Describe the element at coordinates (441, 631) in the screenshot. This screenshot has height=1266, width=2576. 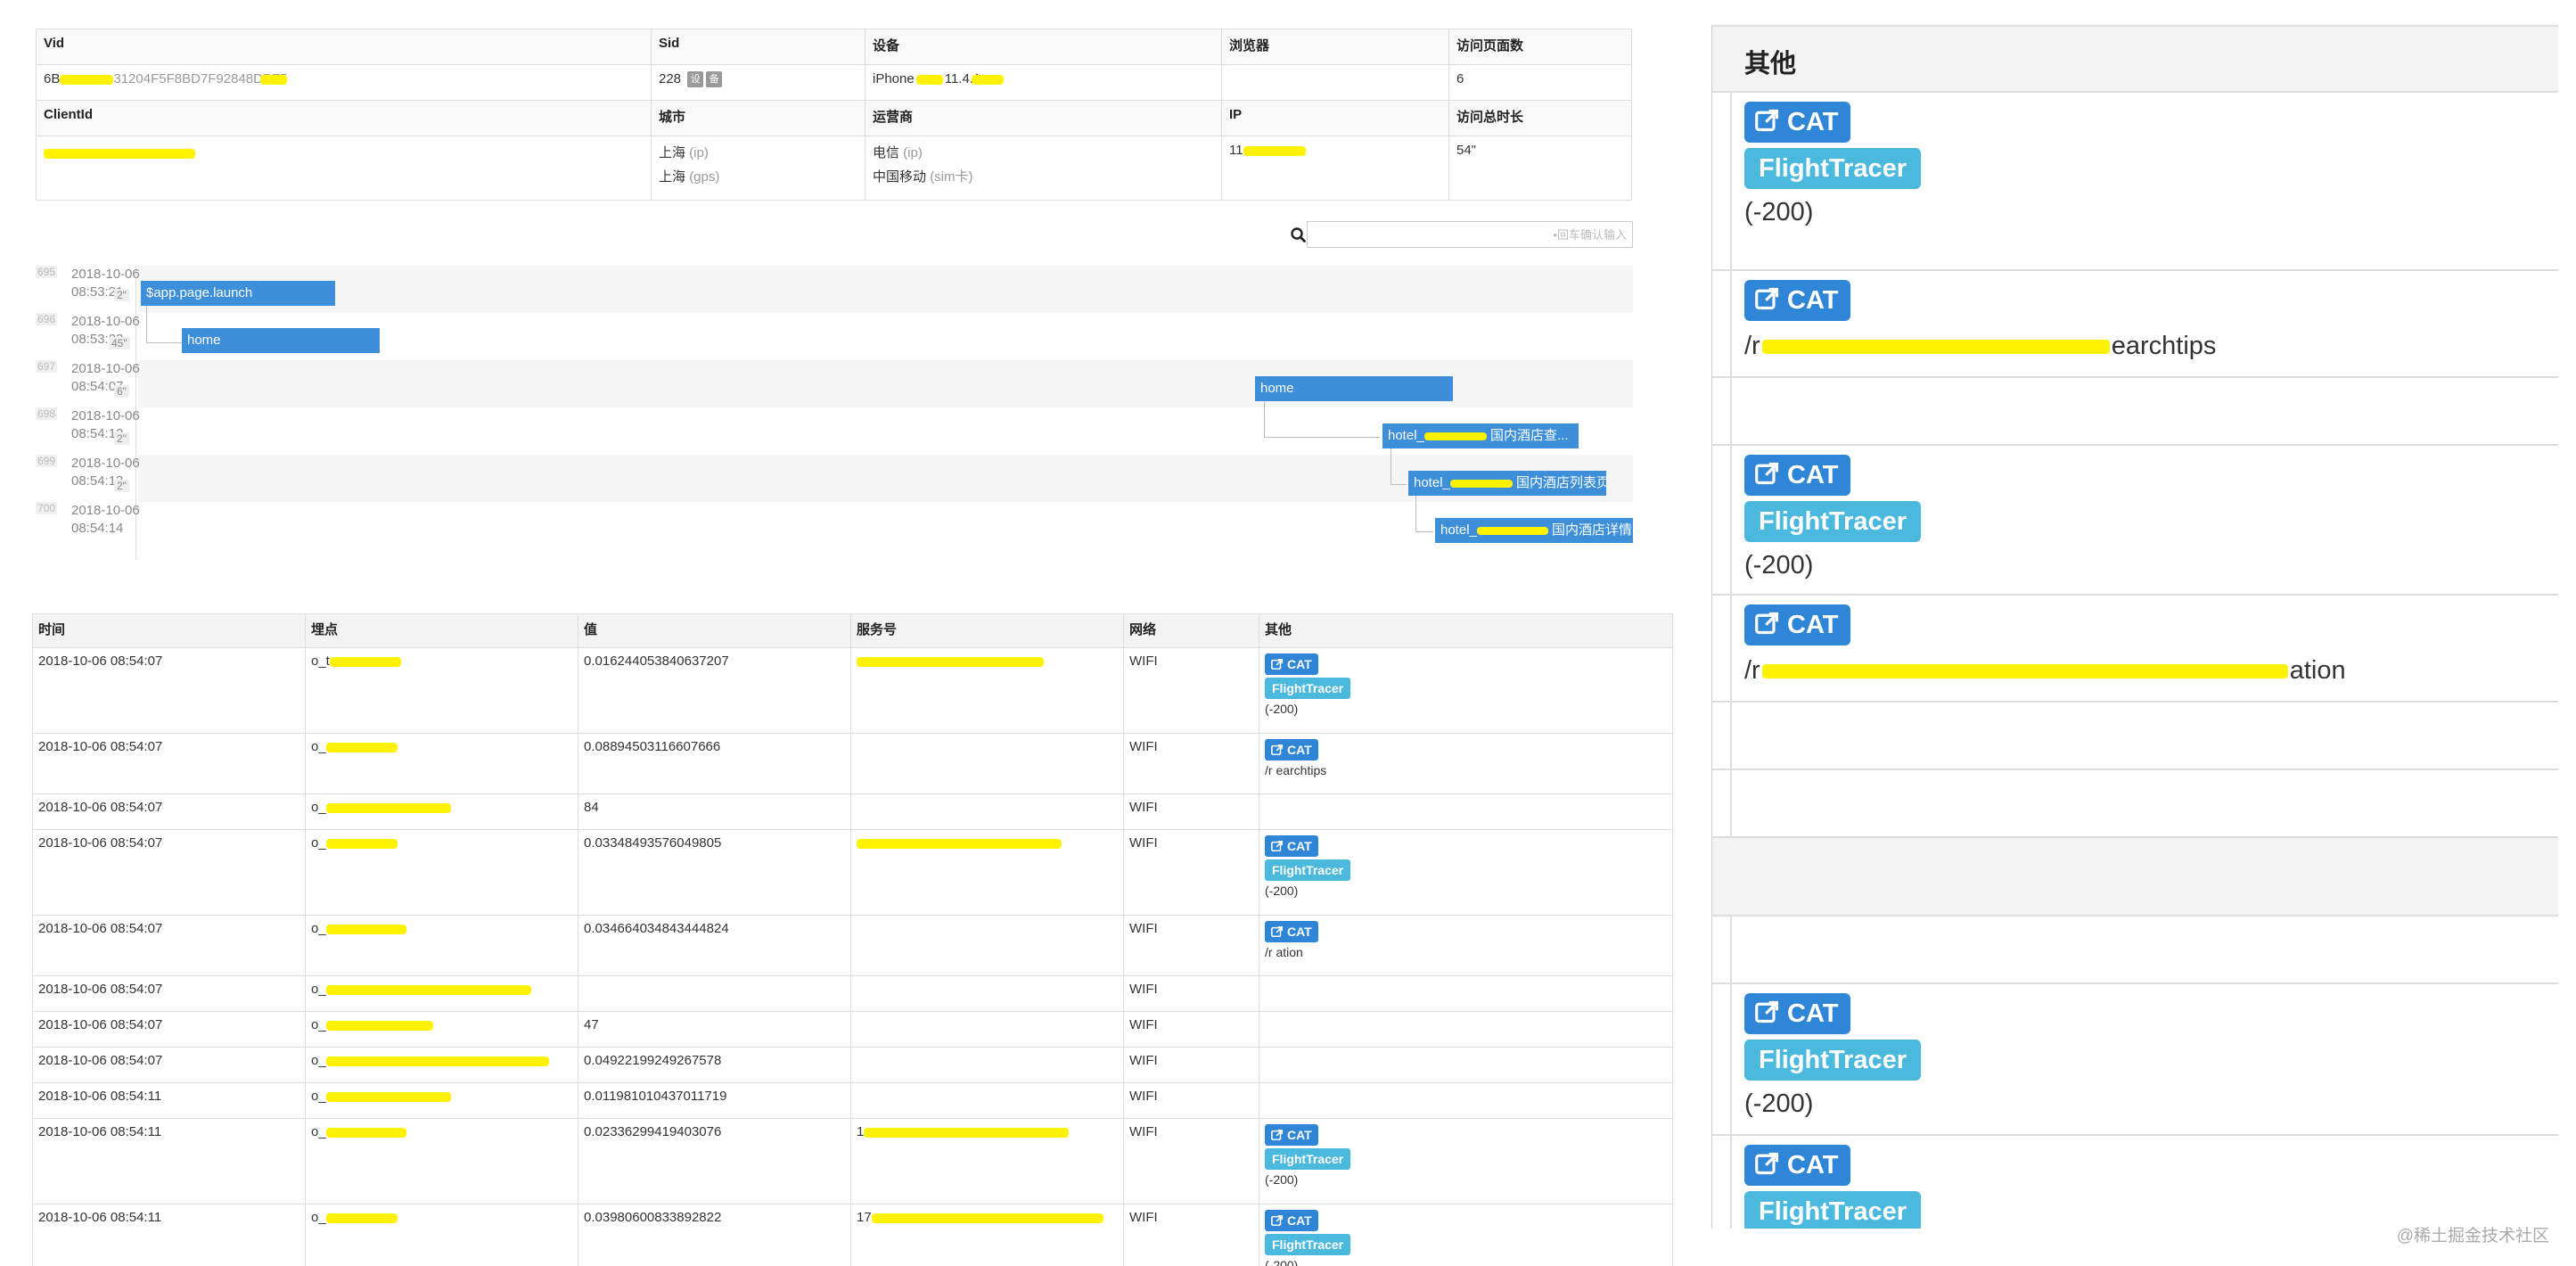
I see `col-point: 埋点` at that location.